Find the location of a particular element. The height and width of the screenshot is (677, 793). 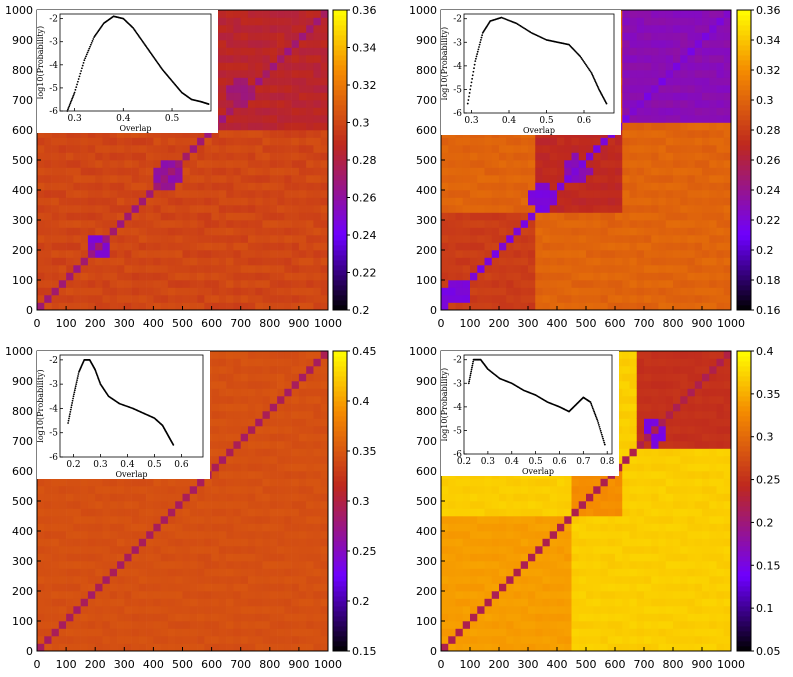

x-tick-label: 700 is located at coordinates (644, 323).